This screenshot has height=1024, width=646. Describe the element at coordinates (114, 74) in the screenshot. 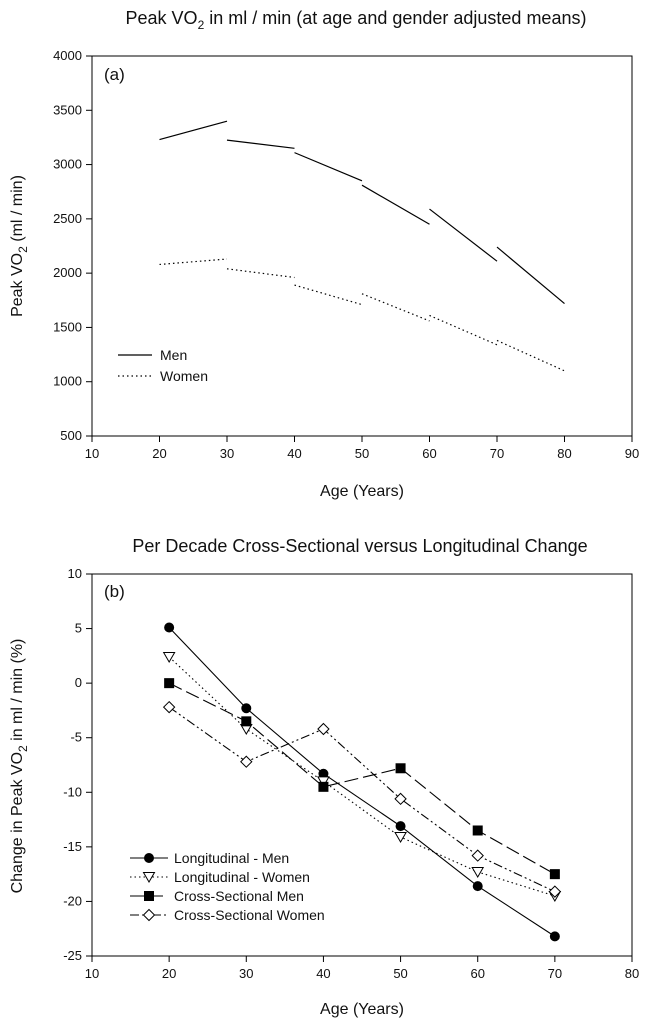

I see `chart-a-panel-label: (a)` at that location.